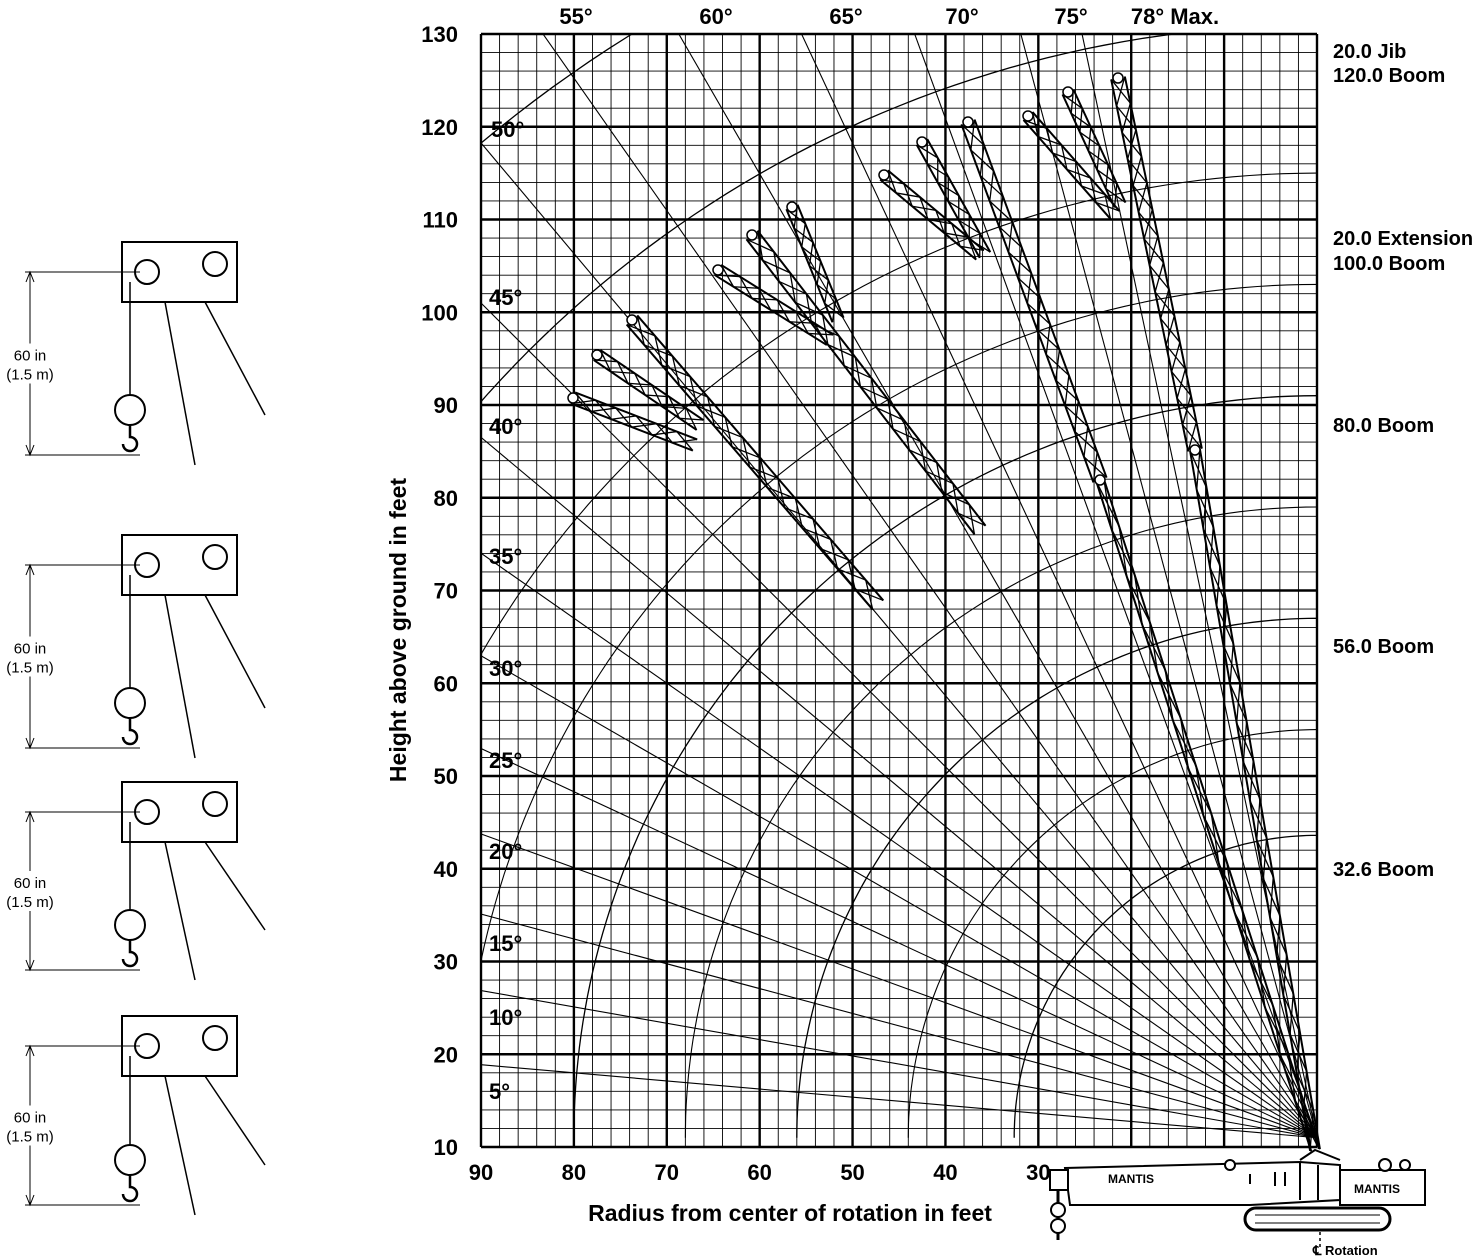 The width and height of the screenshot is (1474, 1259). What do you see at coordinates (845, 16) in the screenshot?
I see `top-angle-label: 65°` at bounding box center [845, 16].